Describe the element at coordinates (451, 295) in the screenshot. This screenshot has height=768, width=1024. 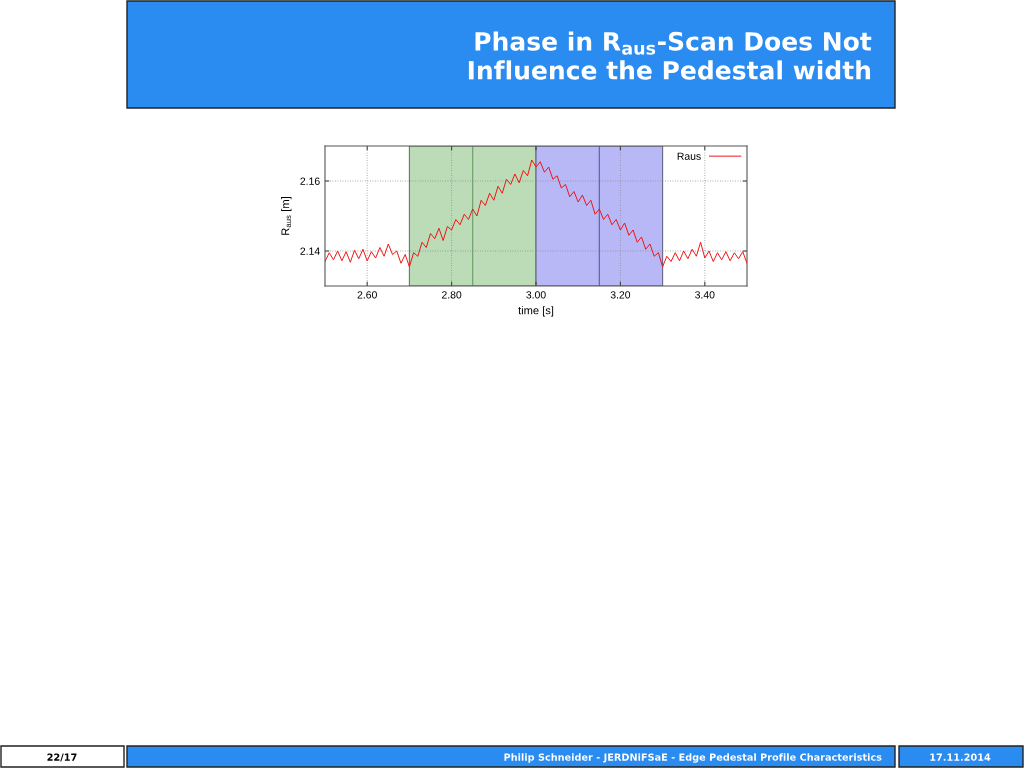
I see `x-tick-label: 2.80` at that location.